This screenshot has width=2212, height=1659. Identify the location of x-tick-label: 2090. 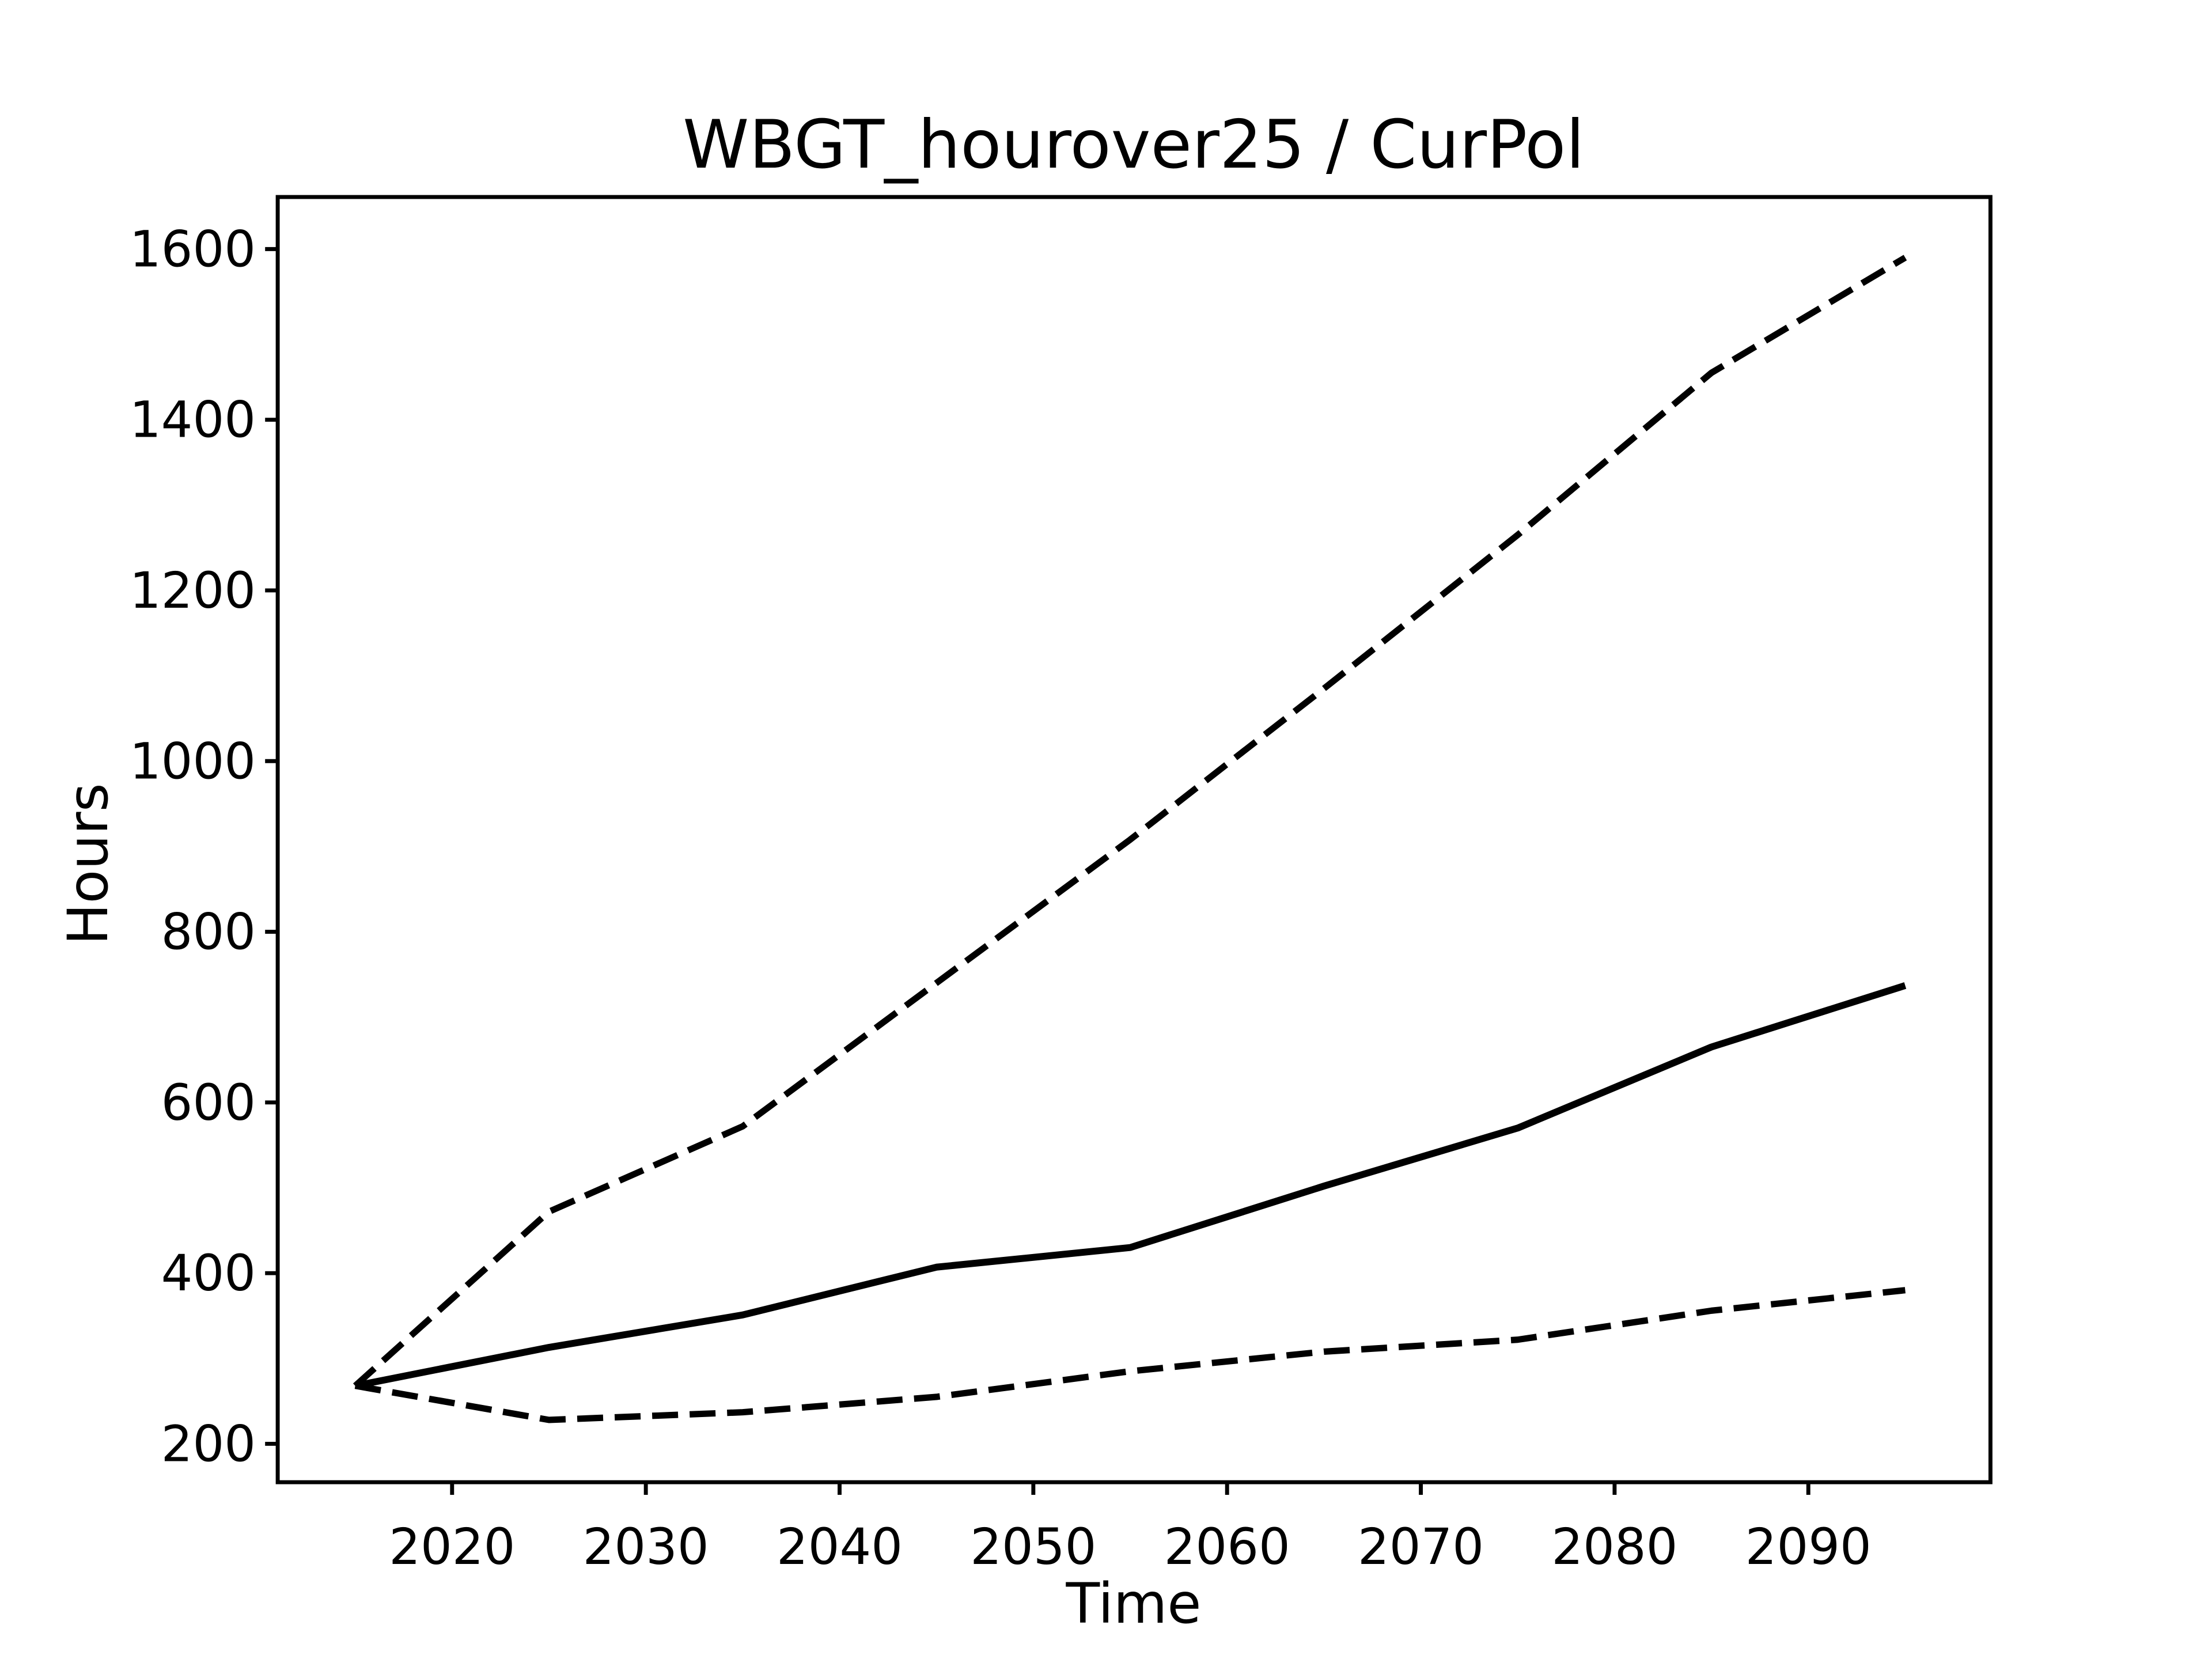
(1808, 1547).